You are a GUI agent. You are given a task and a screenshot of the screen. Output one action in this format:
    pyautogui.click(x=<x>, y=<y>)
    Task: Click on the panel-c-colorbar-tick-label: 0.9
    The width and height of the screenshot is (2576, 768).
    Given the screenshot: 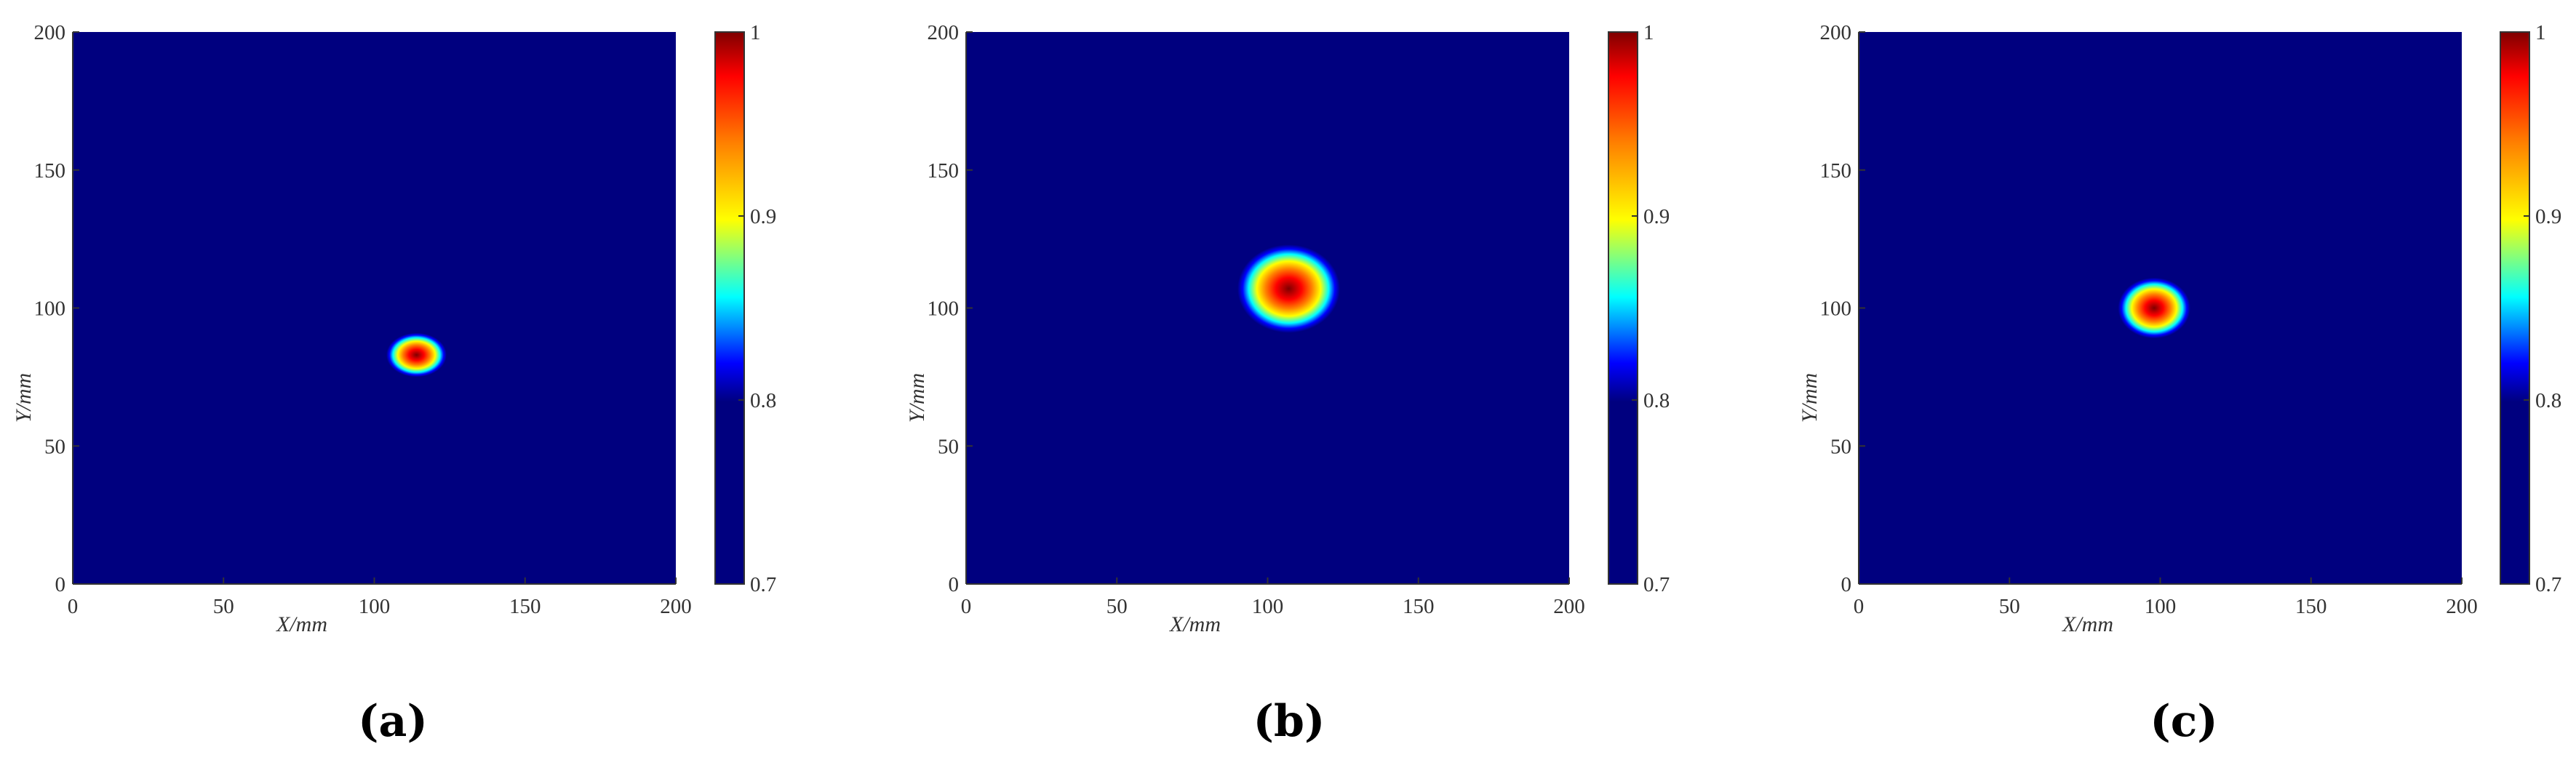 What is the action you would take?
    pyautogui.click(x=2548, y=216)
    